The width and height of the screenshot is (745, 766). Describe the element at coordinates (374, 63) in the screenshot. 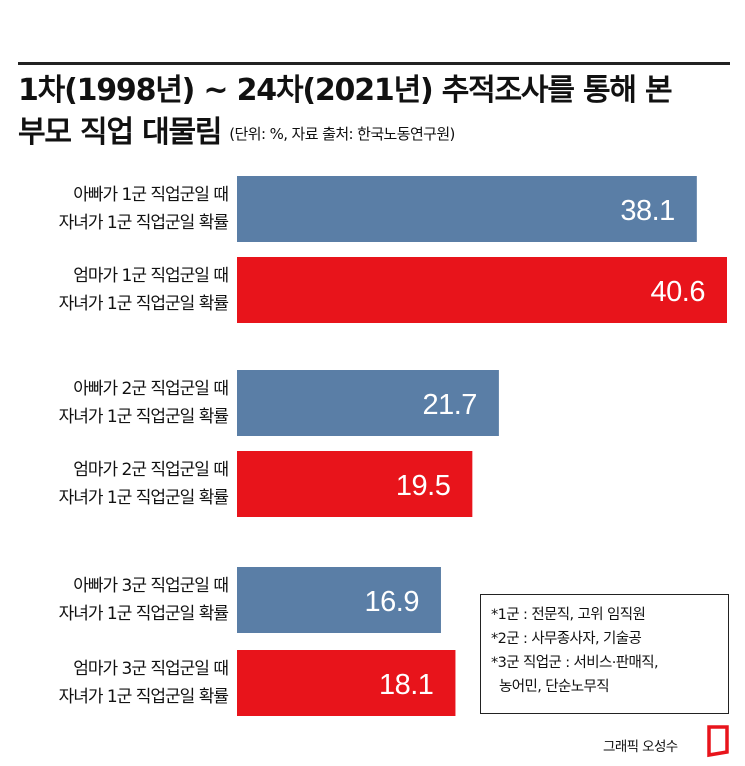

I see `top-rule` at that location.